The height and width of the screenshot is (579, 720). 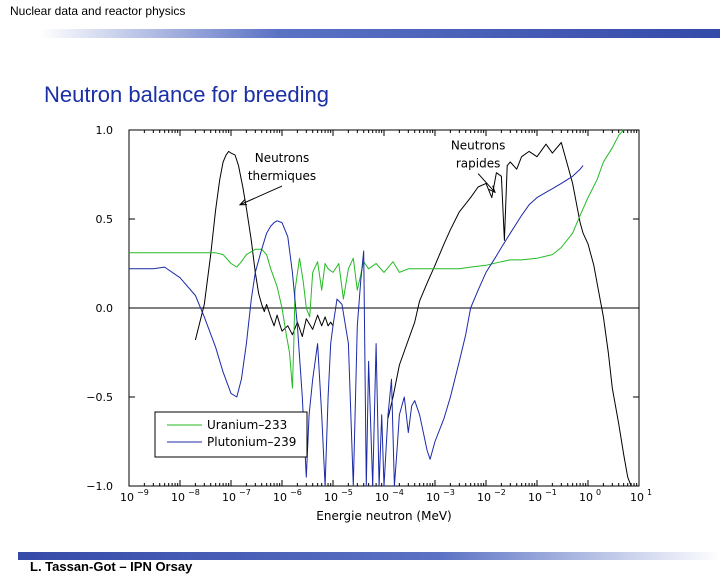 What do you see at coordinates (282, 176) in the screenshot?
I see `annotation-text: thermiques` at bounding box center [282, 176].